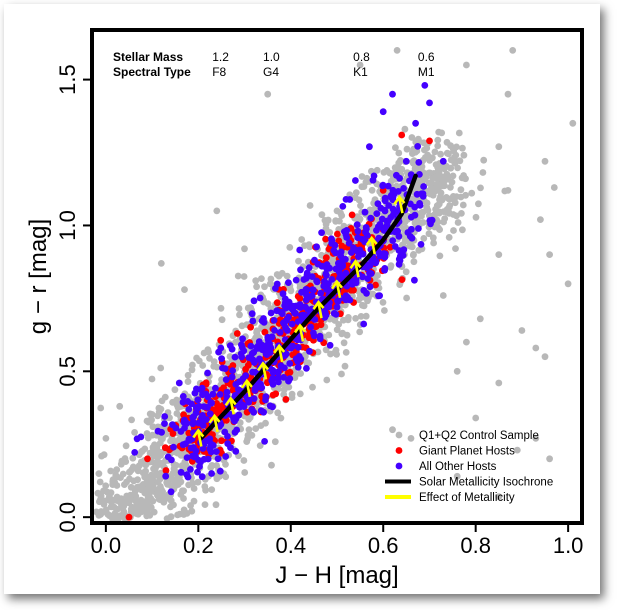 This screenshot has height=610, width=617. What do you see at coordinates (290, 545) in the screenshot?
I see `x-tick-label: 0.4` at bounding box center [290, 545].